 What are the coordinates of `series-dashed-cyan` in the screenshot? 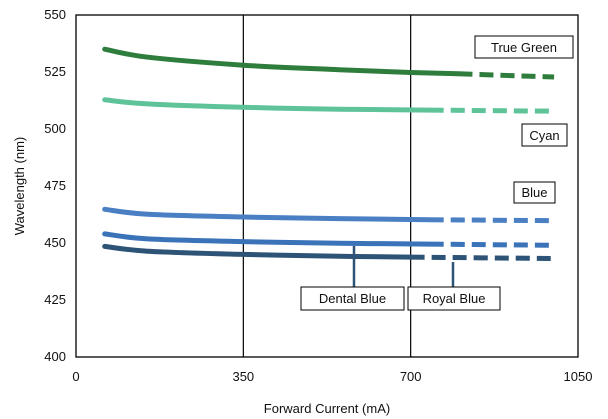 It's located at (492, 110).